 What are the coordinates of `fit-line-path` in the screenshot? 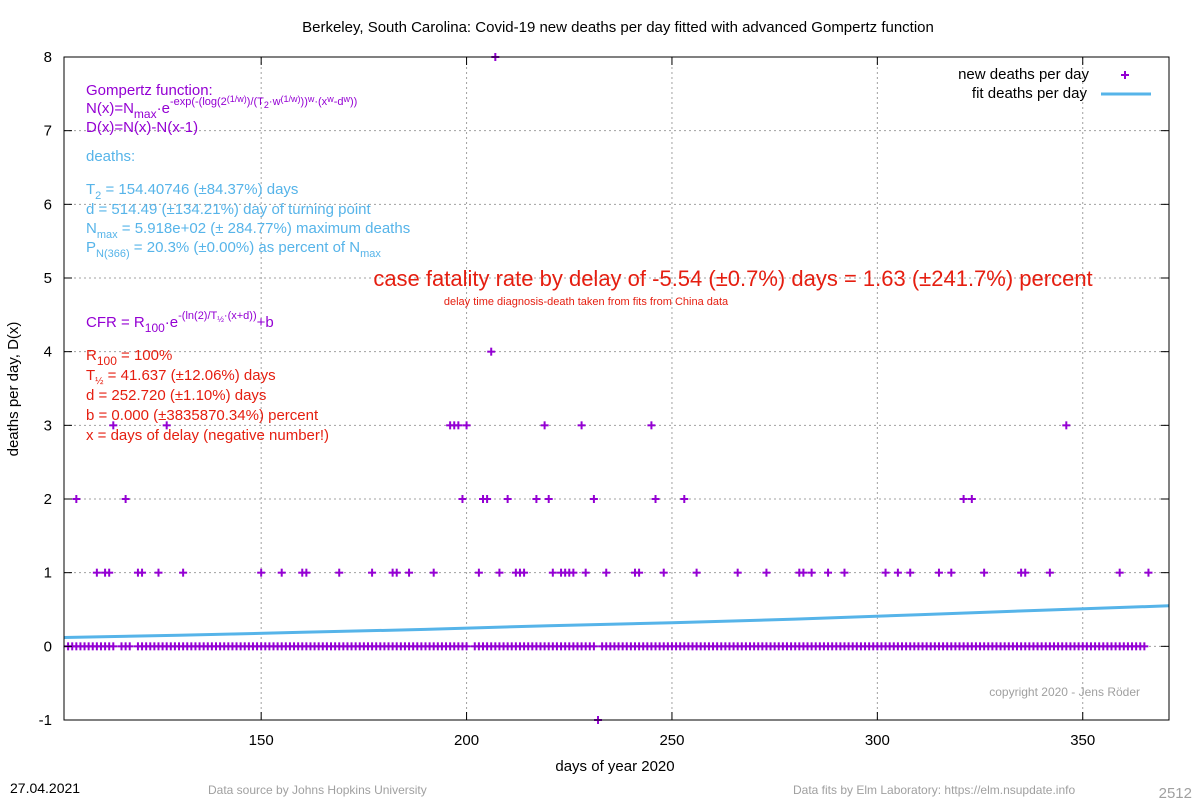 It's located at (616, 621).